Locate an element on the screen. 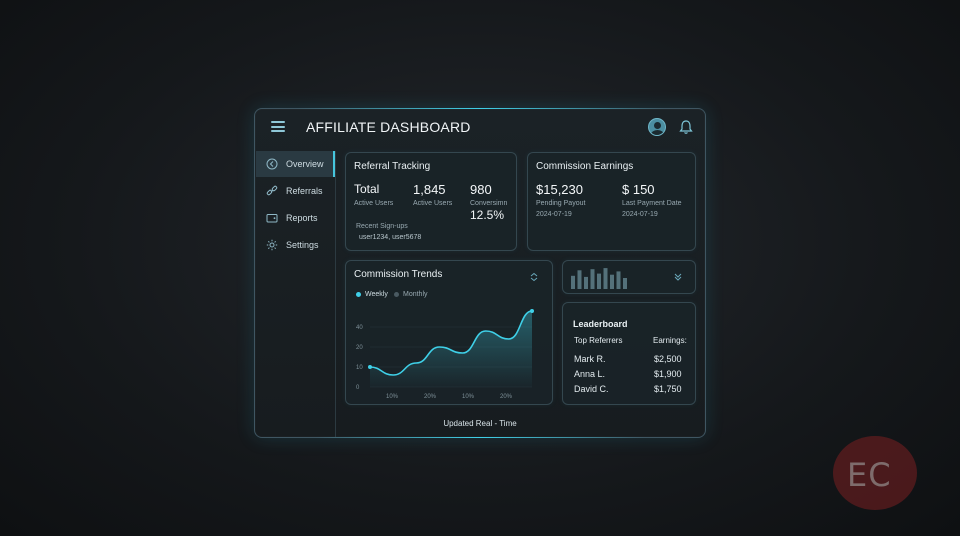 Image resolution: width=960 pixels, height=536 pixels. sidebar-item-label: Settings is located at coordinates (302, 245).